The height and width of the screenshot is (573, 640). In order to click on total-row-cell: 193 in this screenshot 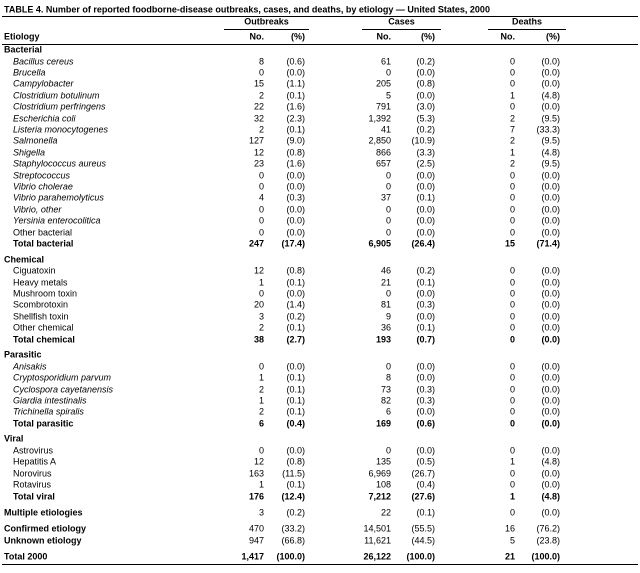, I will do `click(383, 339)`.